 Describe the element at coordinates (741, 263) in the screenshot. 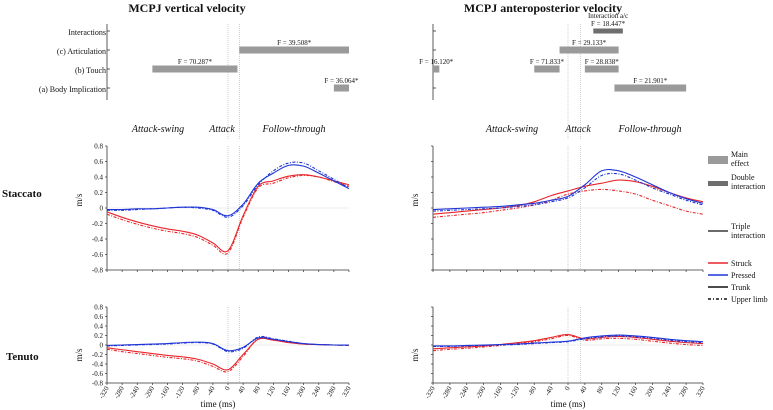

I see `legend-label-struck: Struck` at that location.